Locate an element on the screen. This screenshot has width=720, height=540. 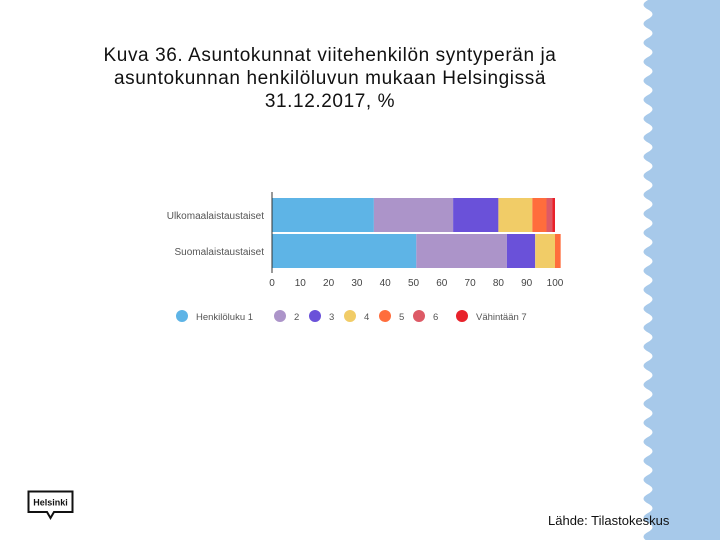
x-tick-label: 60 is located at coordinates (442, 283).